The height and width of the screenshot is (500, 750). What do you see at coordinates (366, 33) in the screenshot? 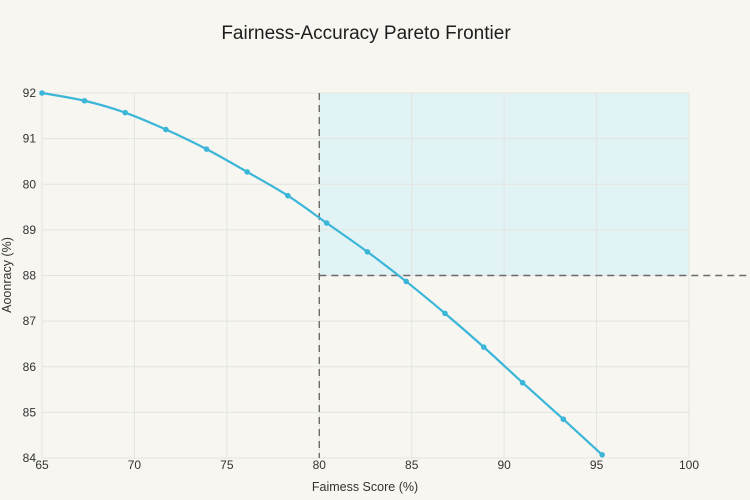
I see `chart-title: Fairness-Accuracy Pareto Frontier` at bounding box center [366, 33].